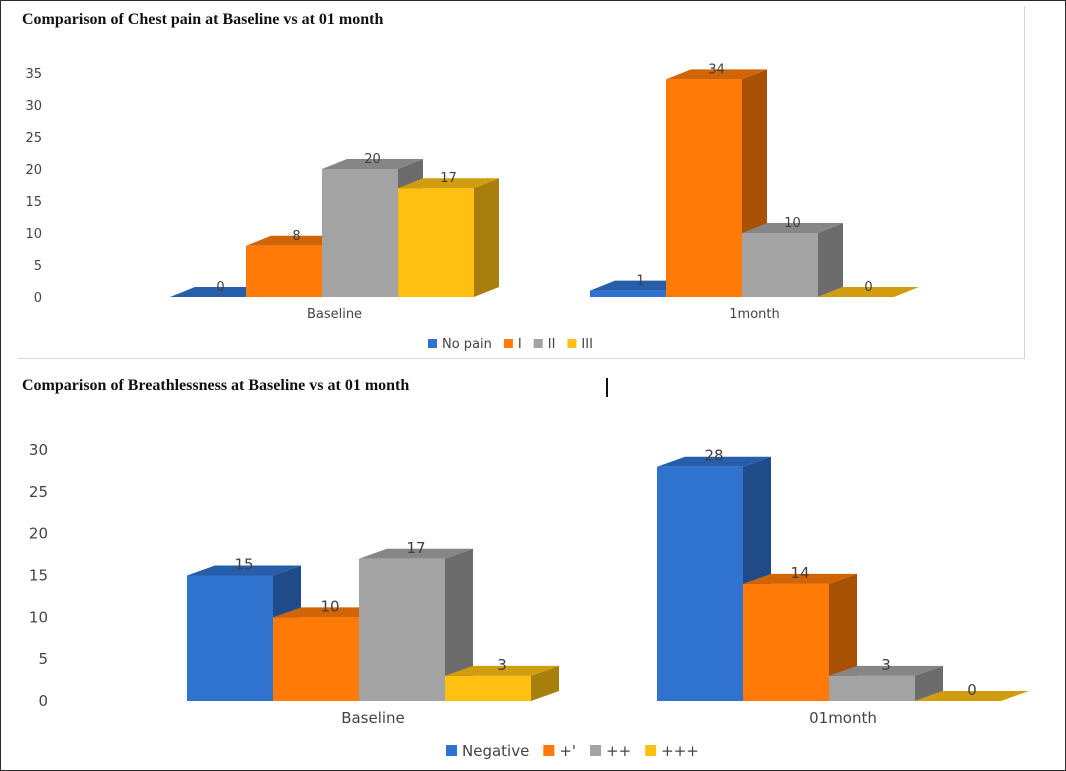 This screenshot has height=771, width=1066. What do you see at coordinates (607, 387) in the screenshot?
I see `text-cursor` at bounding box center [607, 387].